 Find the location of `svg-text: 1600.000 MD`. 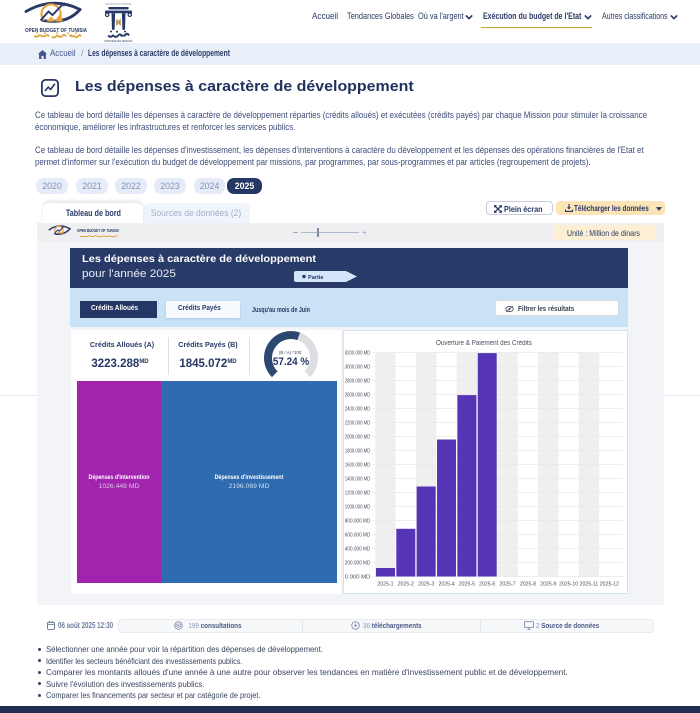

svg-text: 1600.000 MD is located at coordinates (358, 466).